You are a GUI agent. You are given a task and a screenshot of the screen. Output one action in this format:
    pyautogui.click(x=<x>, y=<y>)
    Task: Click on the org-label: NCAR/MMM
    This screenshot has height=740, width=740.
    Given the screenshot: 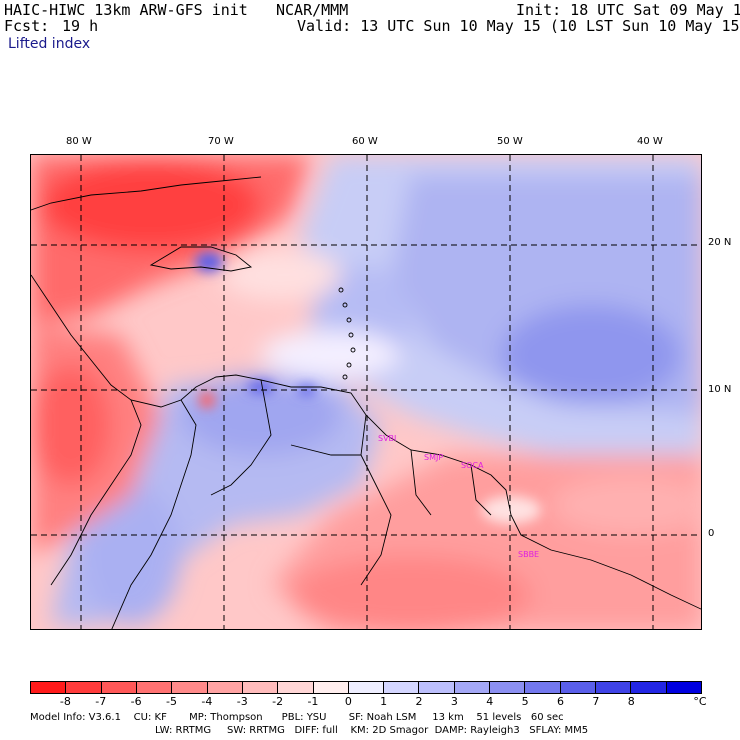 What is the action you would take?
    pyautogui.click(x=312, y=10)
    